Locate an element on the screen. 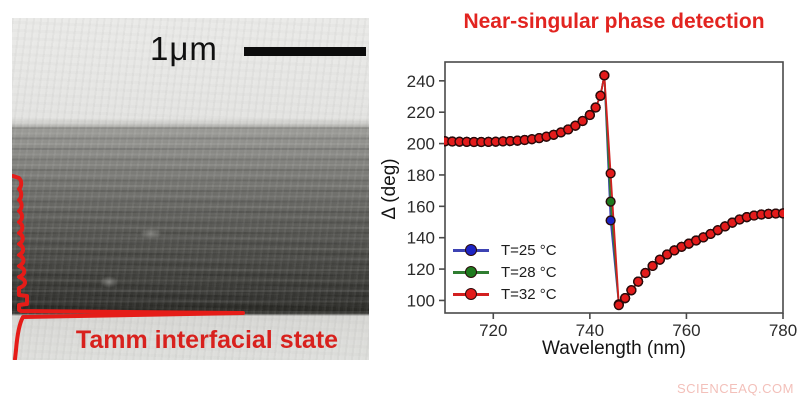 This screenshot has height=400, width=800. legend: T=25 °C T=28 °C T=32 °C is located at coordinates (505, 272).